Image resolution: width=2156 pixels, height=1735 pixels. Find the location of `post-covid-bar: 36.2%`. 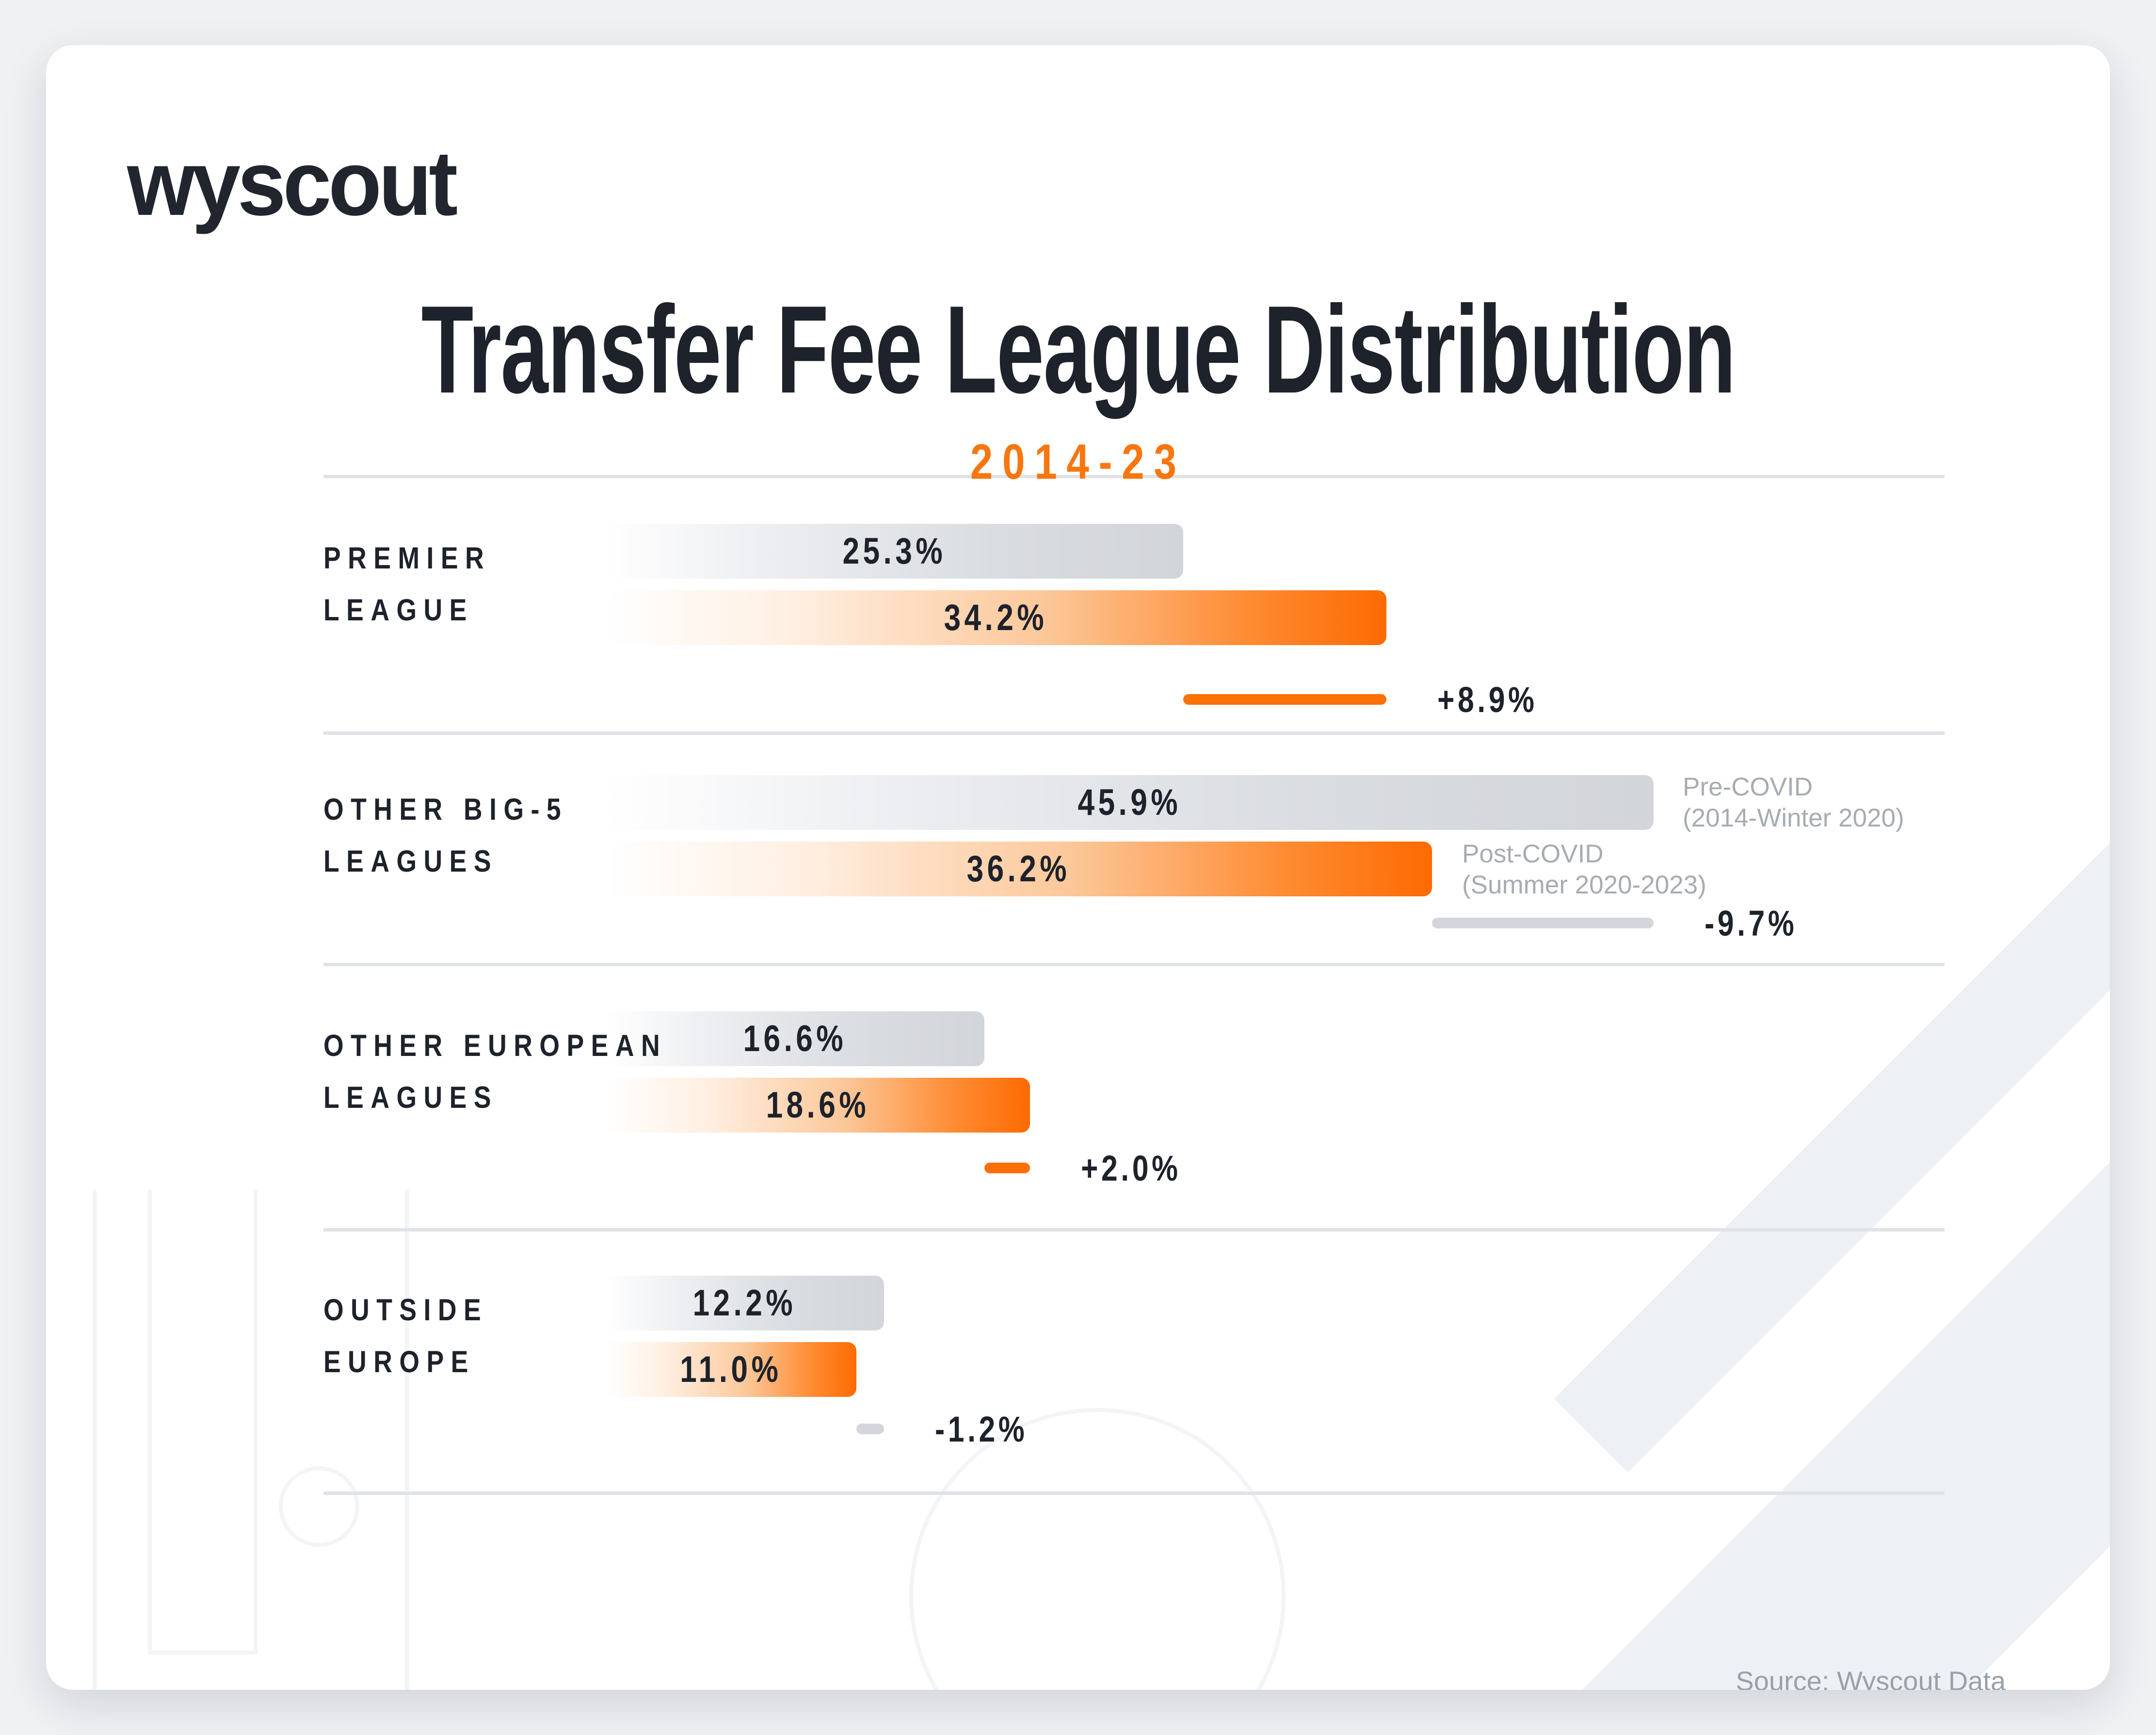

post-covid-bar: 36.2% is located at coordinates (1018, 869).